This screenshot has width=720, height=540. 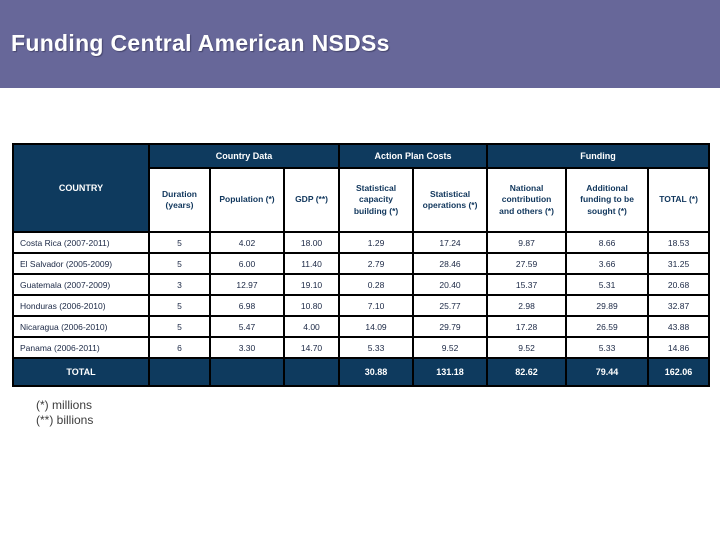 I want to click on column-header: GDP (**), so click(x=311, y=200).